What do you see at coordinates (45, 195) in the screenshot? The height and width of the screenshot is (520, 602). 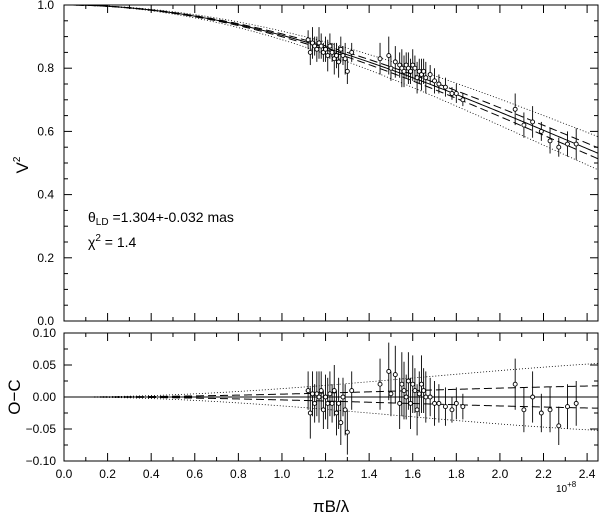 I see `y-tick-label: 0.4` at bounding box center [45, 195].